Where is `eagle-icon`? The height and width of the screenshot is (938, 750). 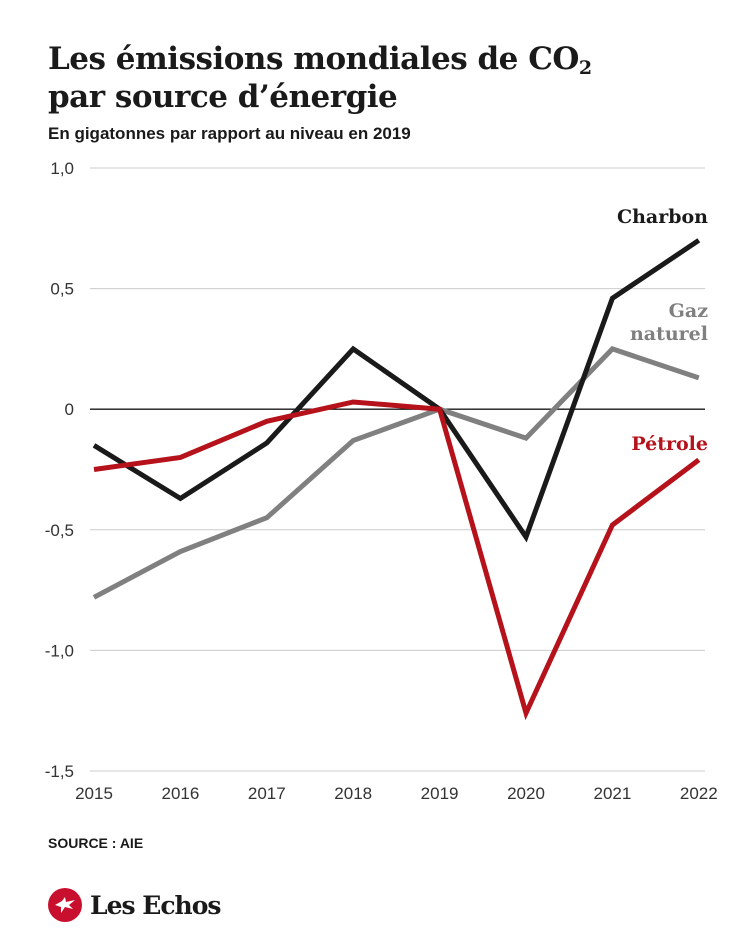 eagle-icon is located at coordinates (65, 905).